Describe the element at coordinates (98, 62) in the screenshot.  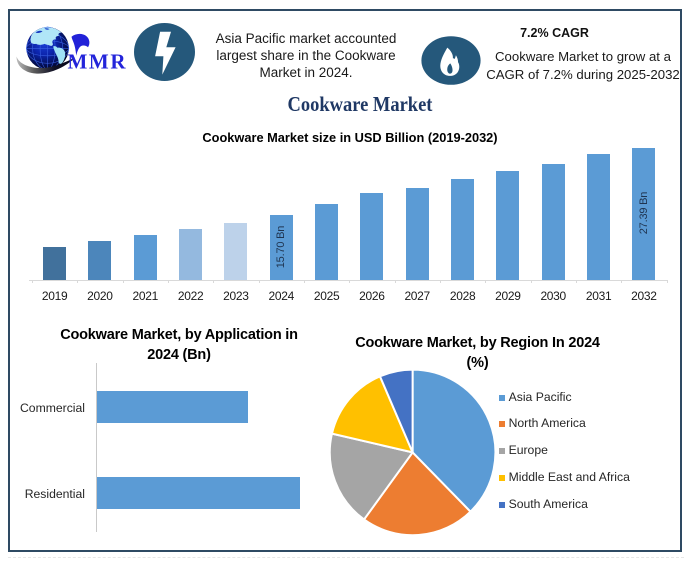
I see `svg-text: MMR` at that location.